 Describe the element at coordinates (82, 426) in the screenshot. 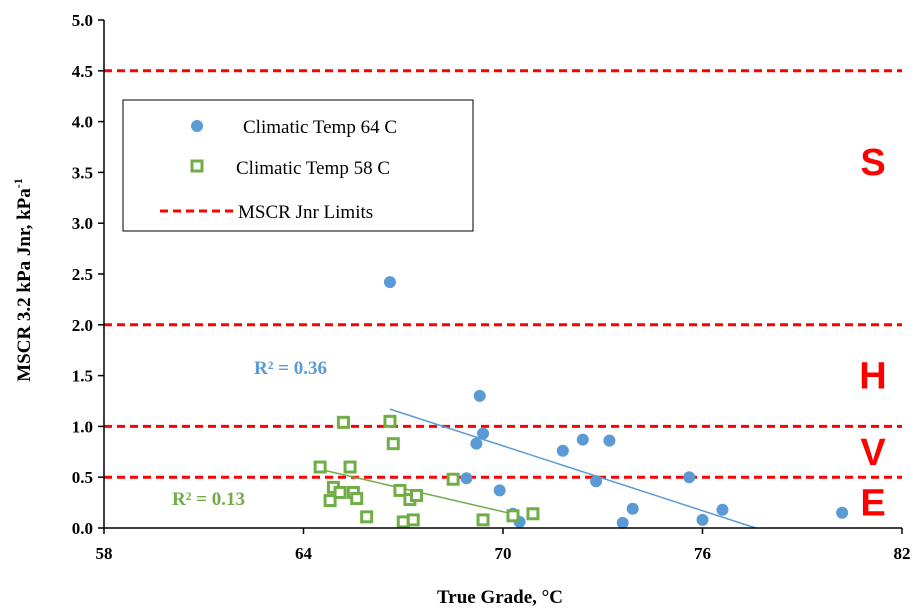

I see `y-tick-label-2: 1.0` at that location.